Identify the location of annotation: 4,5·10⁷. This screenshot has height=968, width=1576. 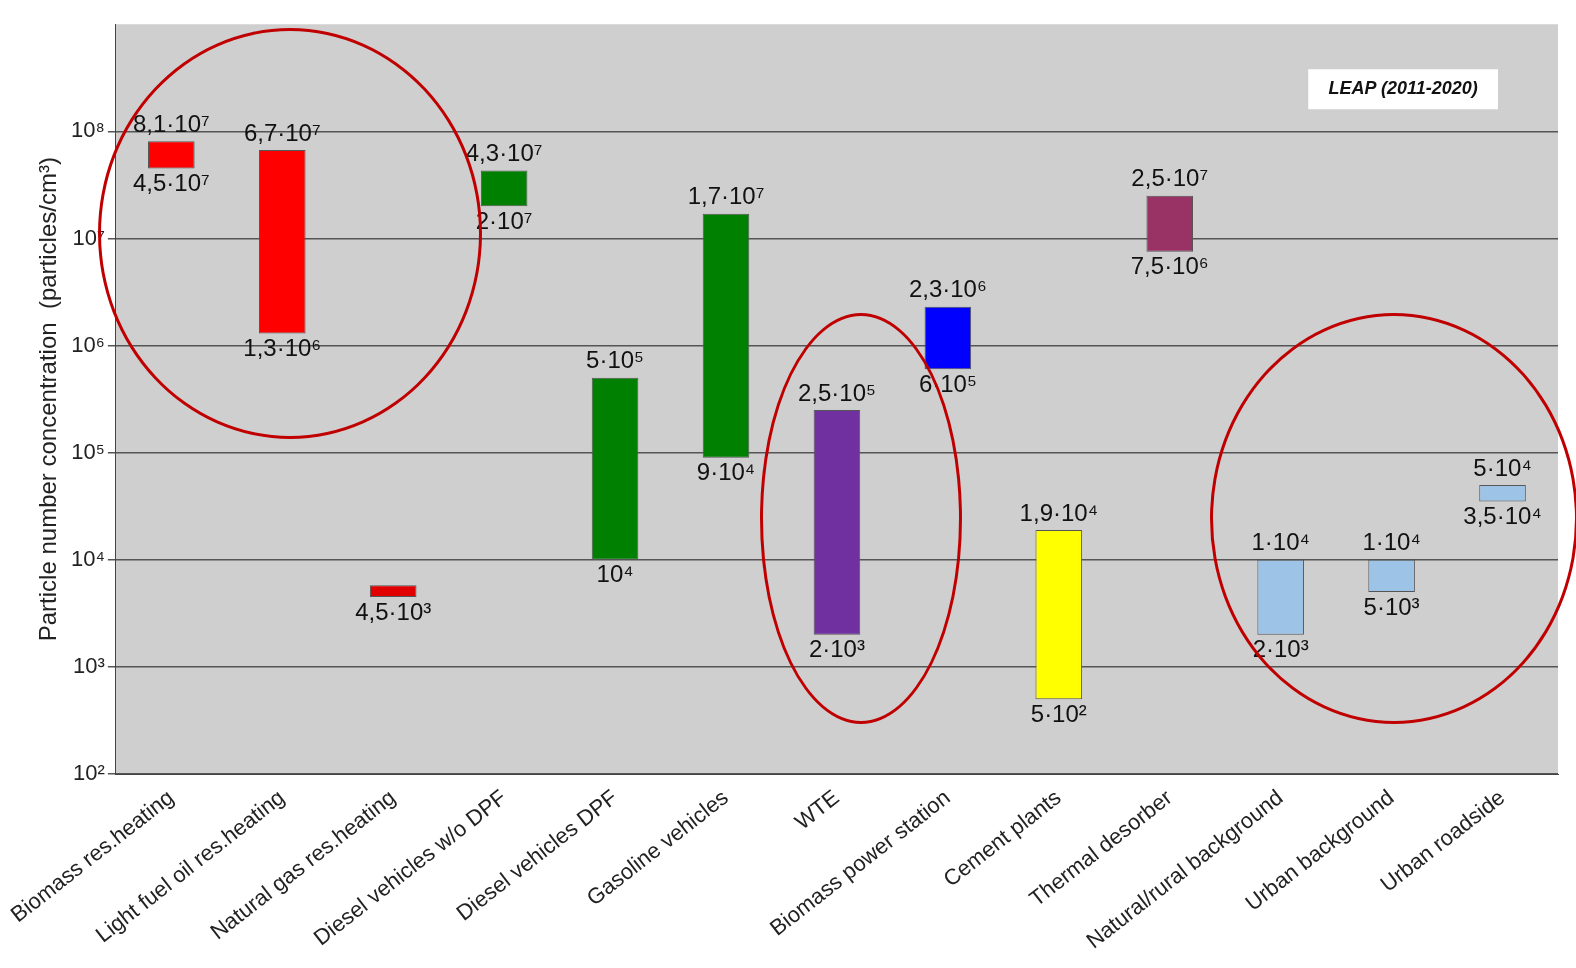
(171, 183).